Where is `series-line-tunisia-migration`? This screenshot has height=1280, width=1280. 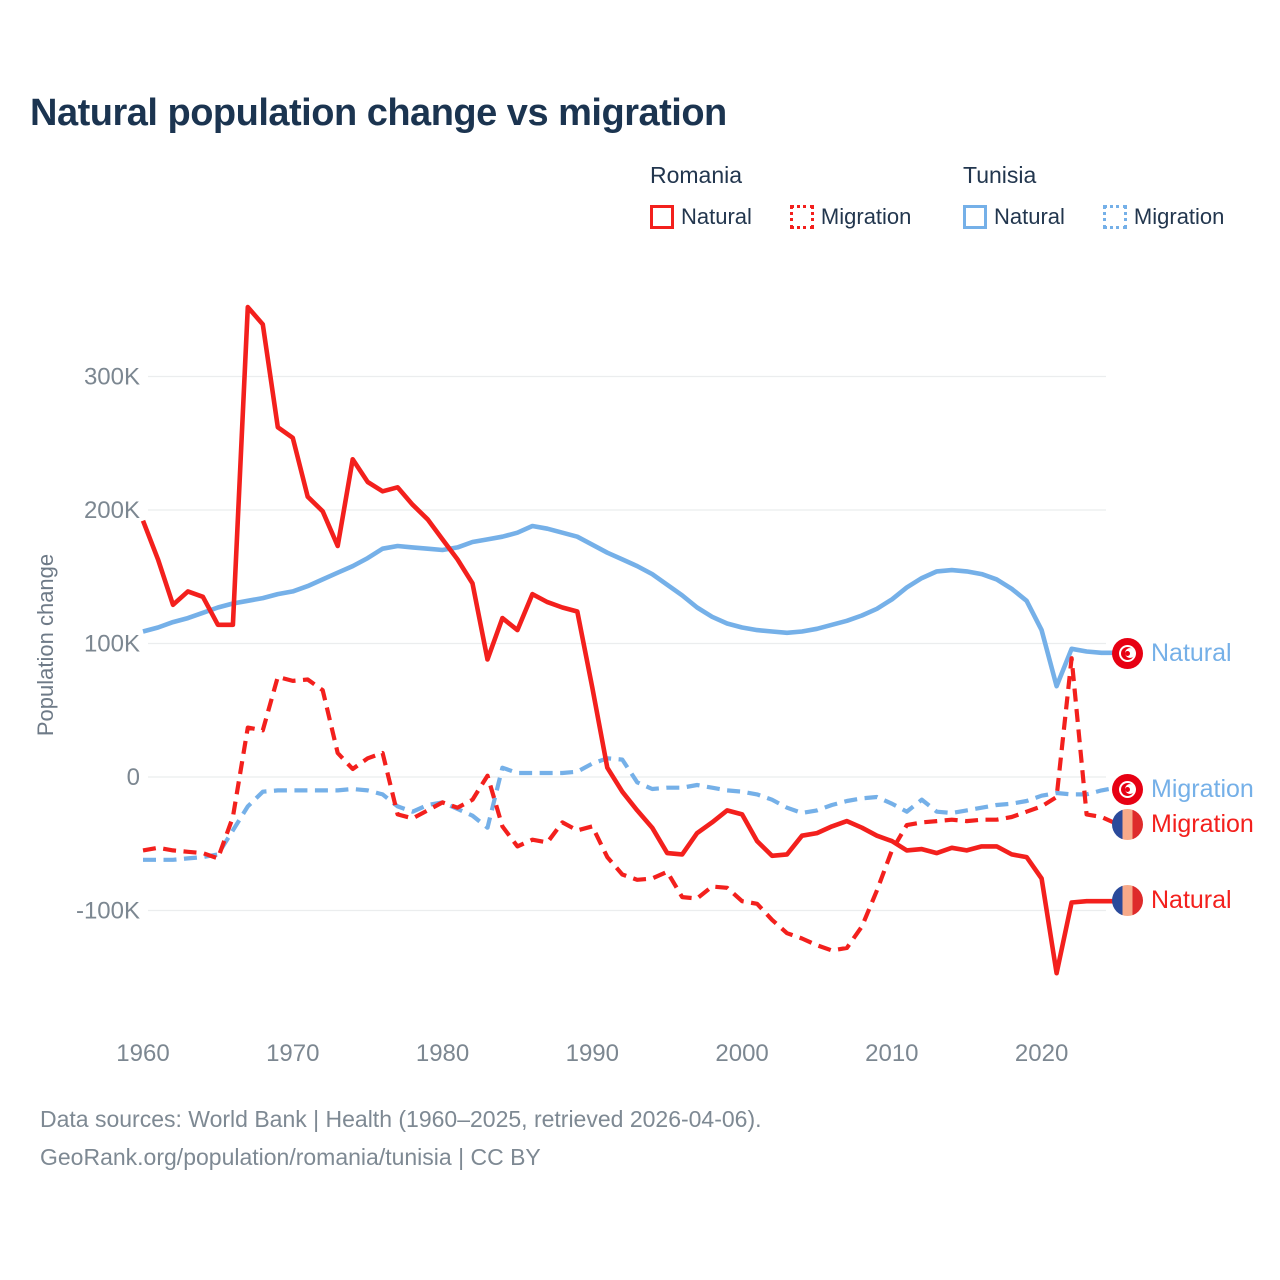 series-line-tunisia-migration is located at coordinates (630, 809).